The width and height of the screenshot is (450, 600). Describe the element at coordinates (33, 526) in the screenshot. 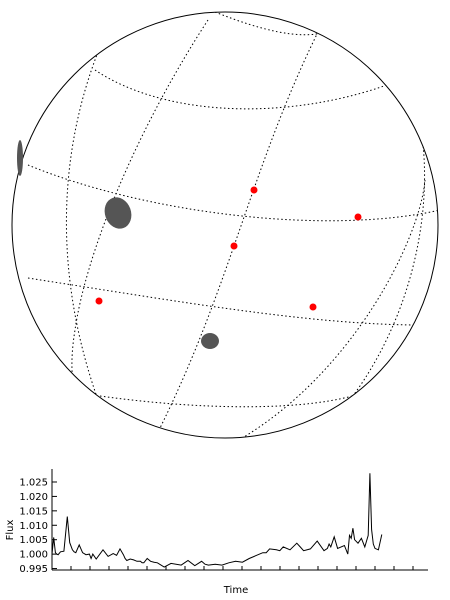

I see `y-tick-label: 1.010` at that location.